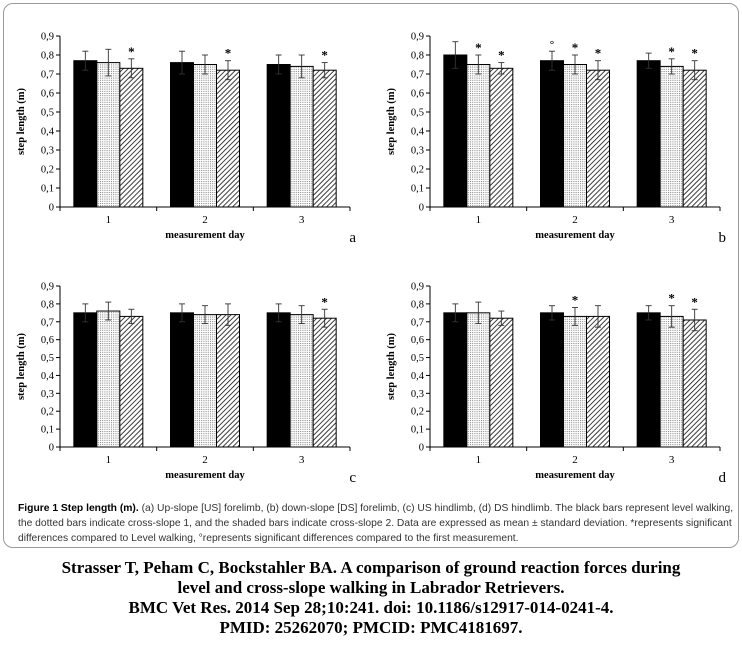 The image size is (742, 659). Describe the element at coordinates (723, 238) in the screenshot. I see `panel-label: b` at that location.